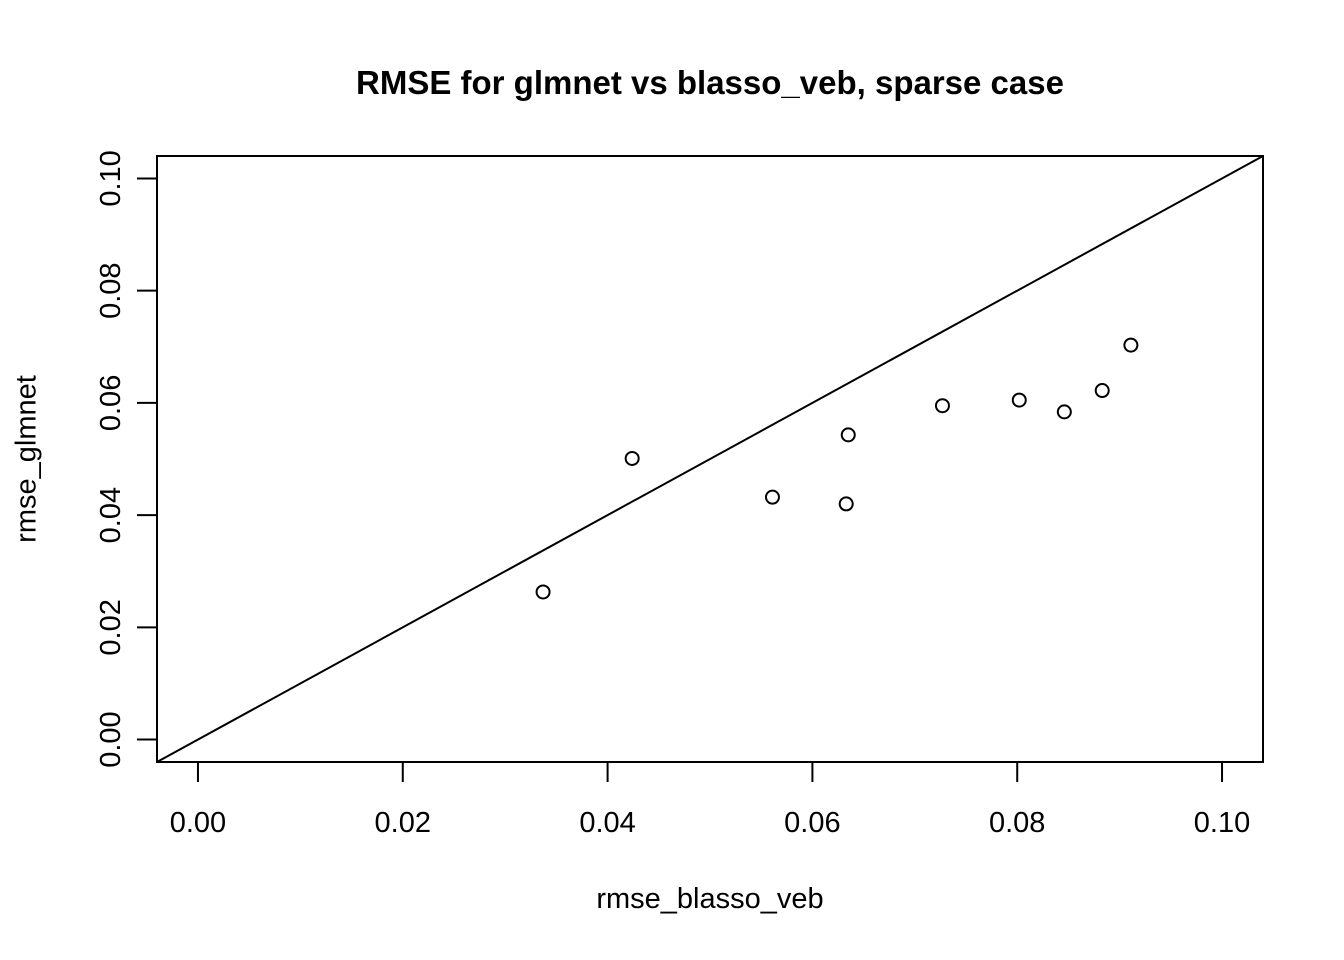 The height and width of the screenshot is (960, 1344). What do you see at coordinates (1017, 823) in the screenshot?
I see `x-tick-label: 0.08` at bounding box center [1017, 823].